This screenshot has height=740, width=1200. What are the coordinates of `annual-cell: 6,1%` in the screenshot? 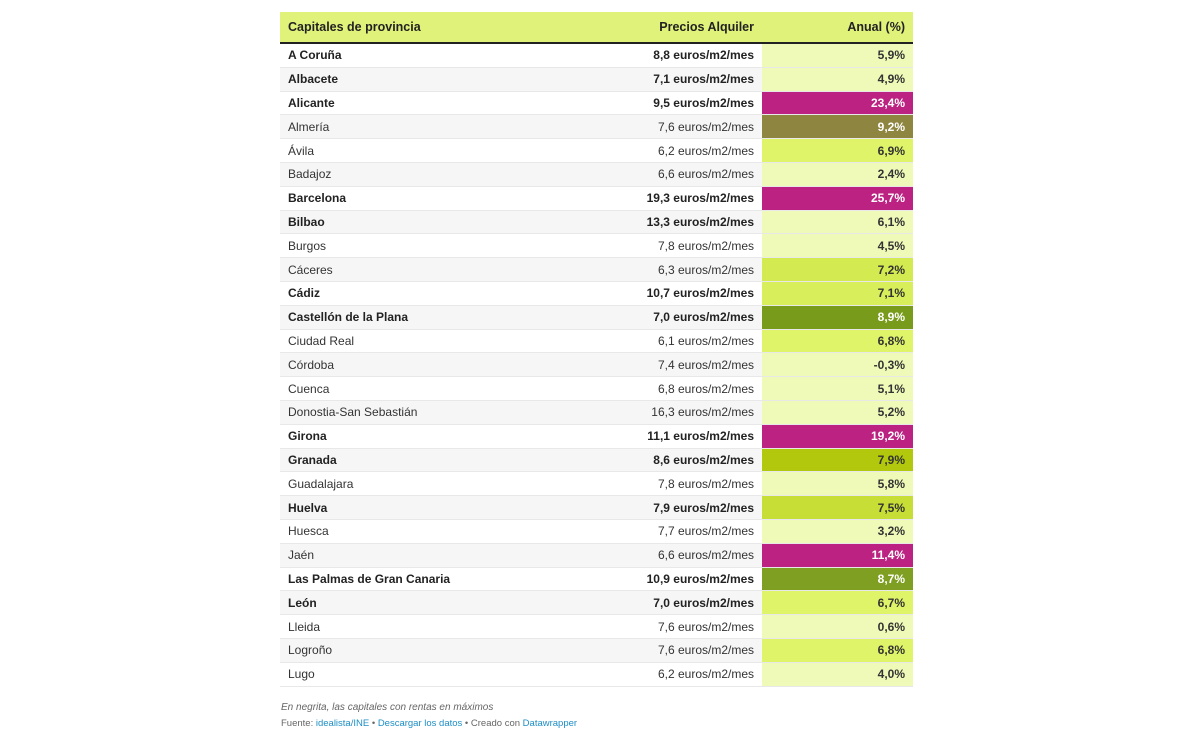 It's located at (837, 222).